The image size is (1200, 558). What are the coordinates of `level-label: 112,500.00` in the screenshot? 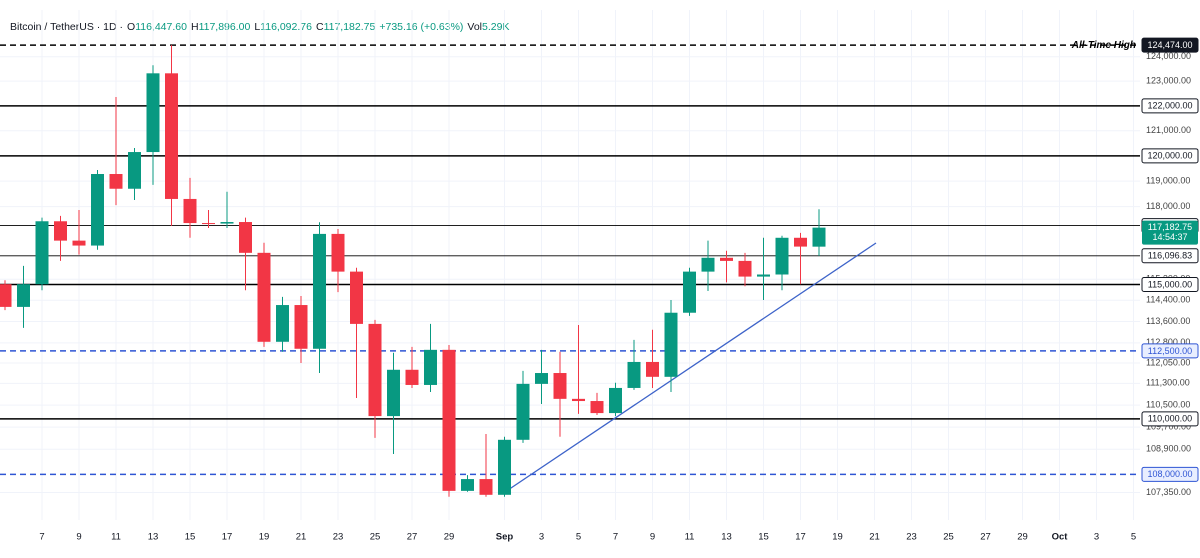 It's located at (1170, 351).